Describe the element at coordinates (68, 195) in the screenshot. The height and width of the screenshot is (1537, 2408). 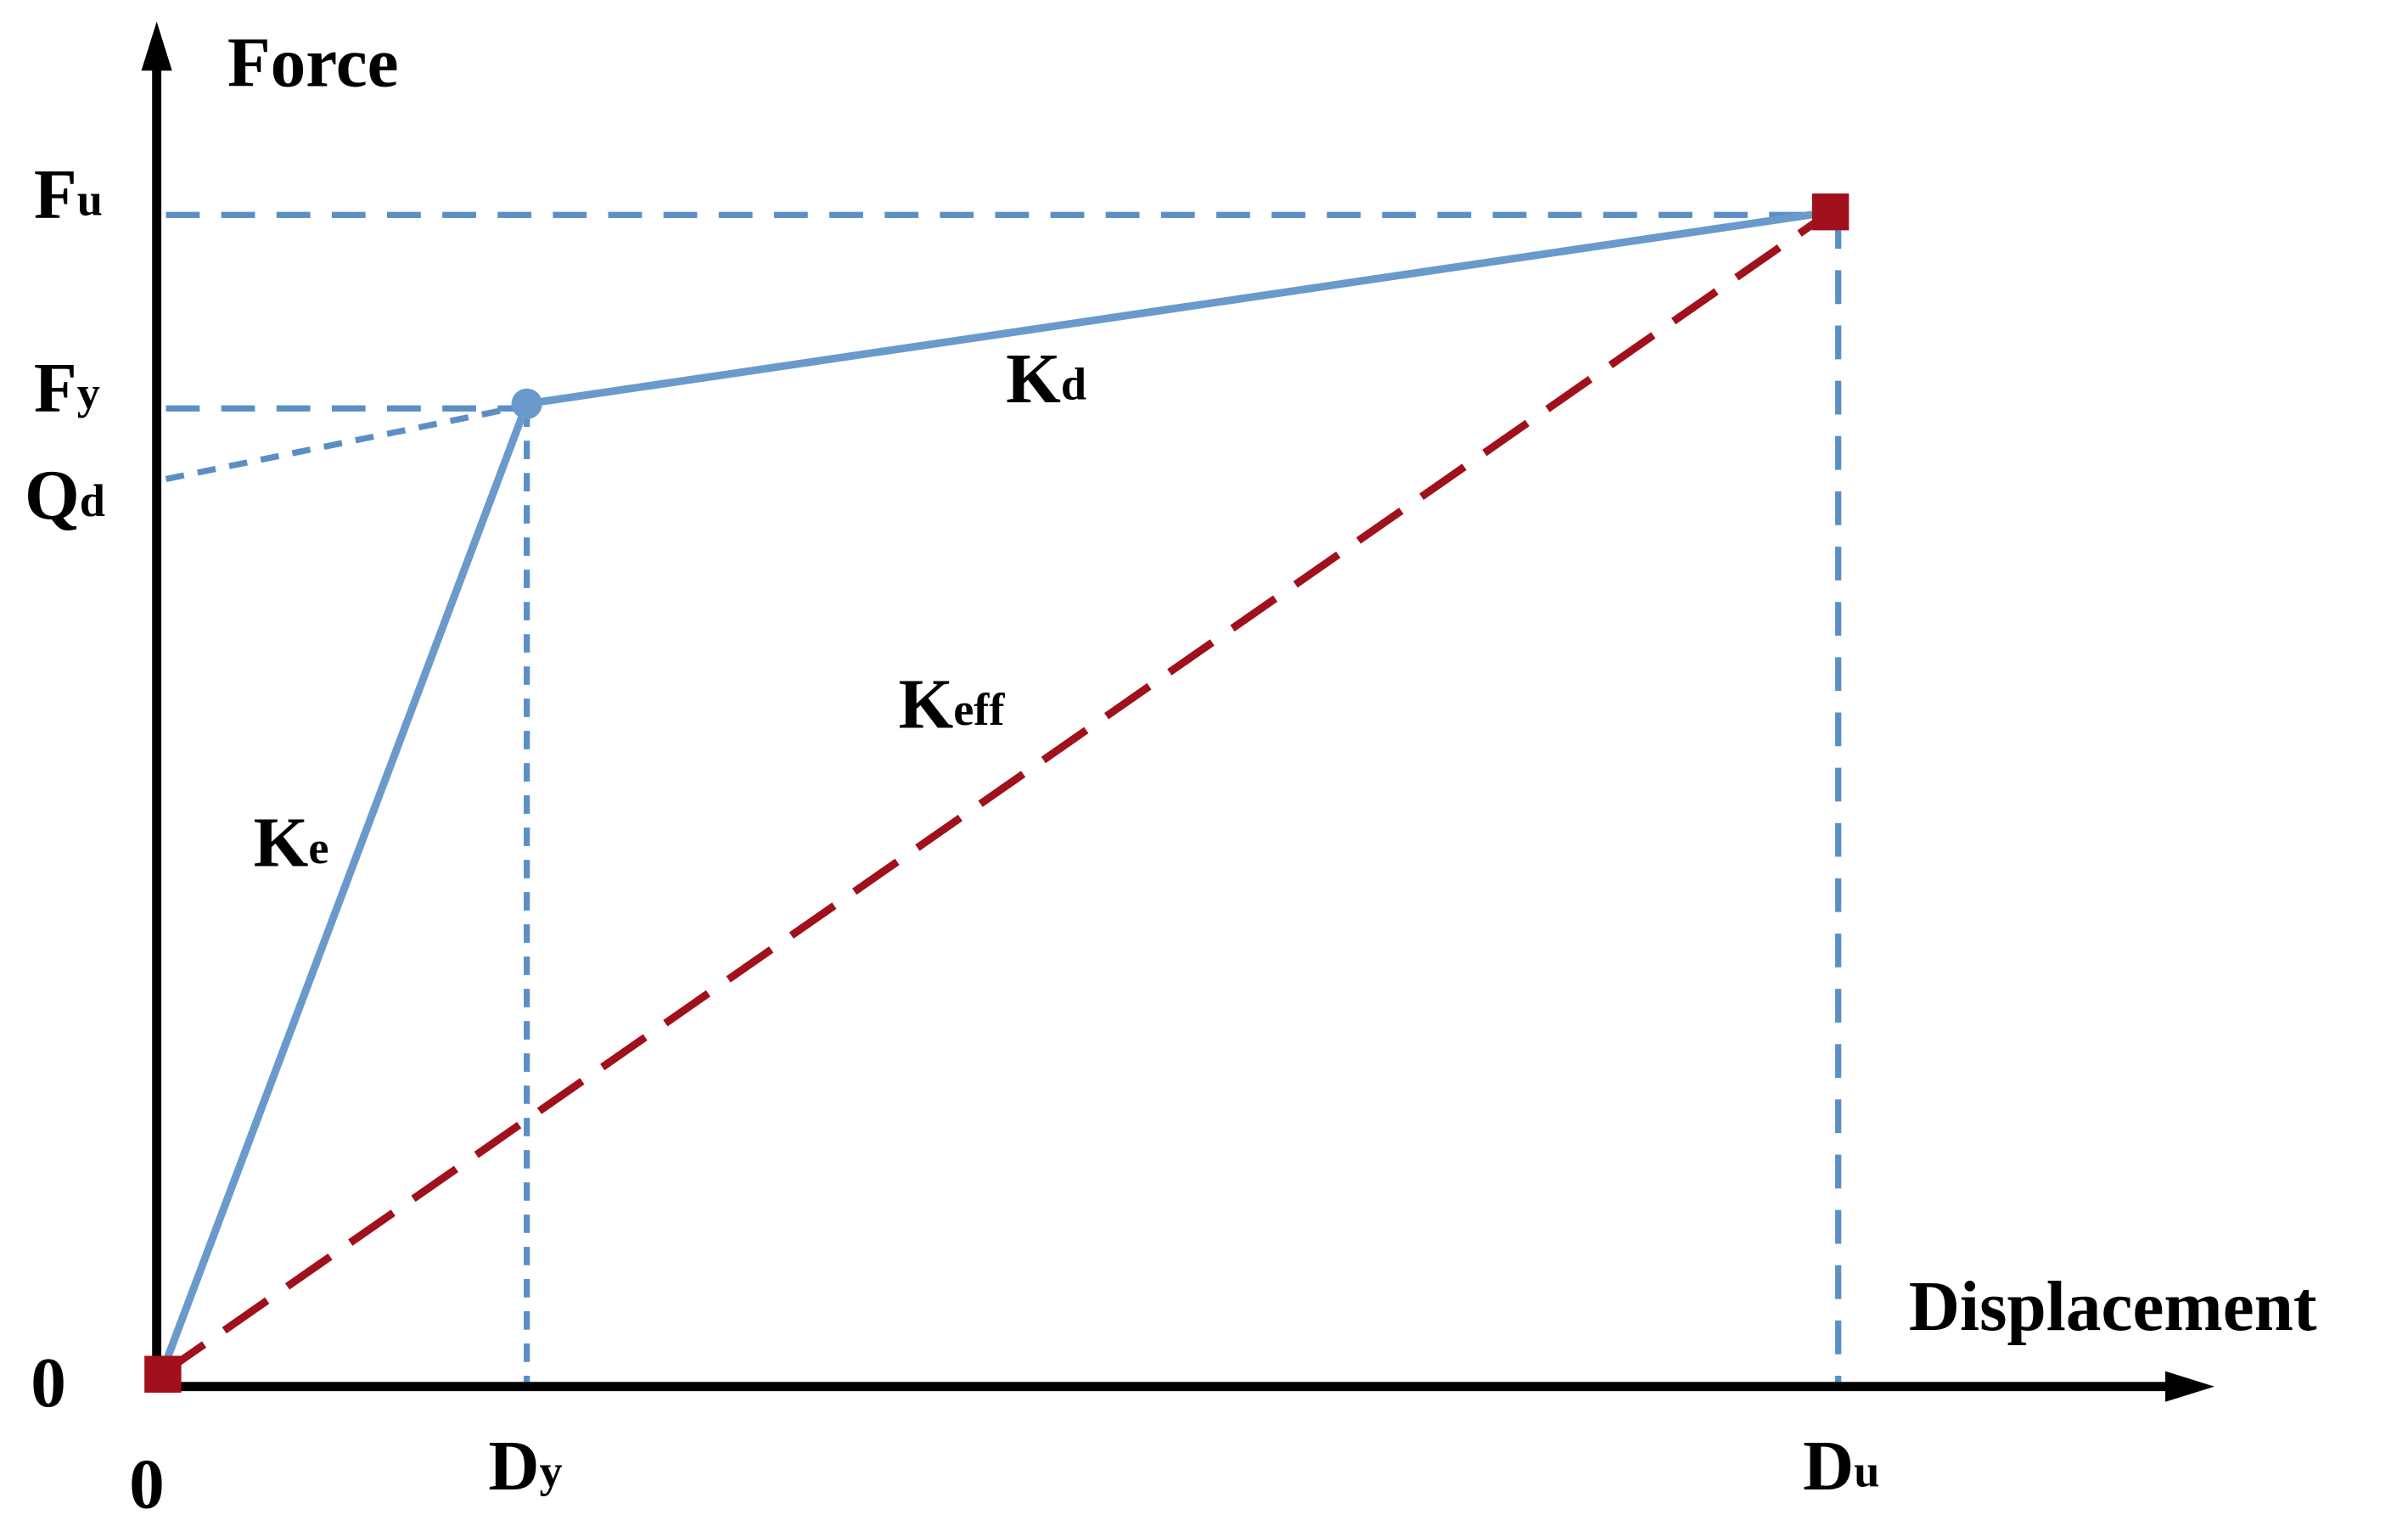
I see `fu-label: Fu` at that location.